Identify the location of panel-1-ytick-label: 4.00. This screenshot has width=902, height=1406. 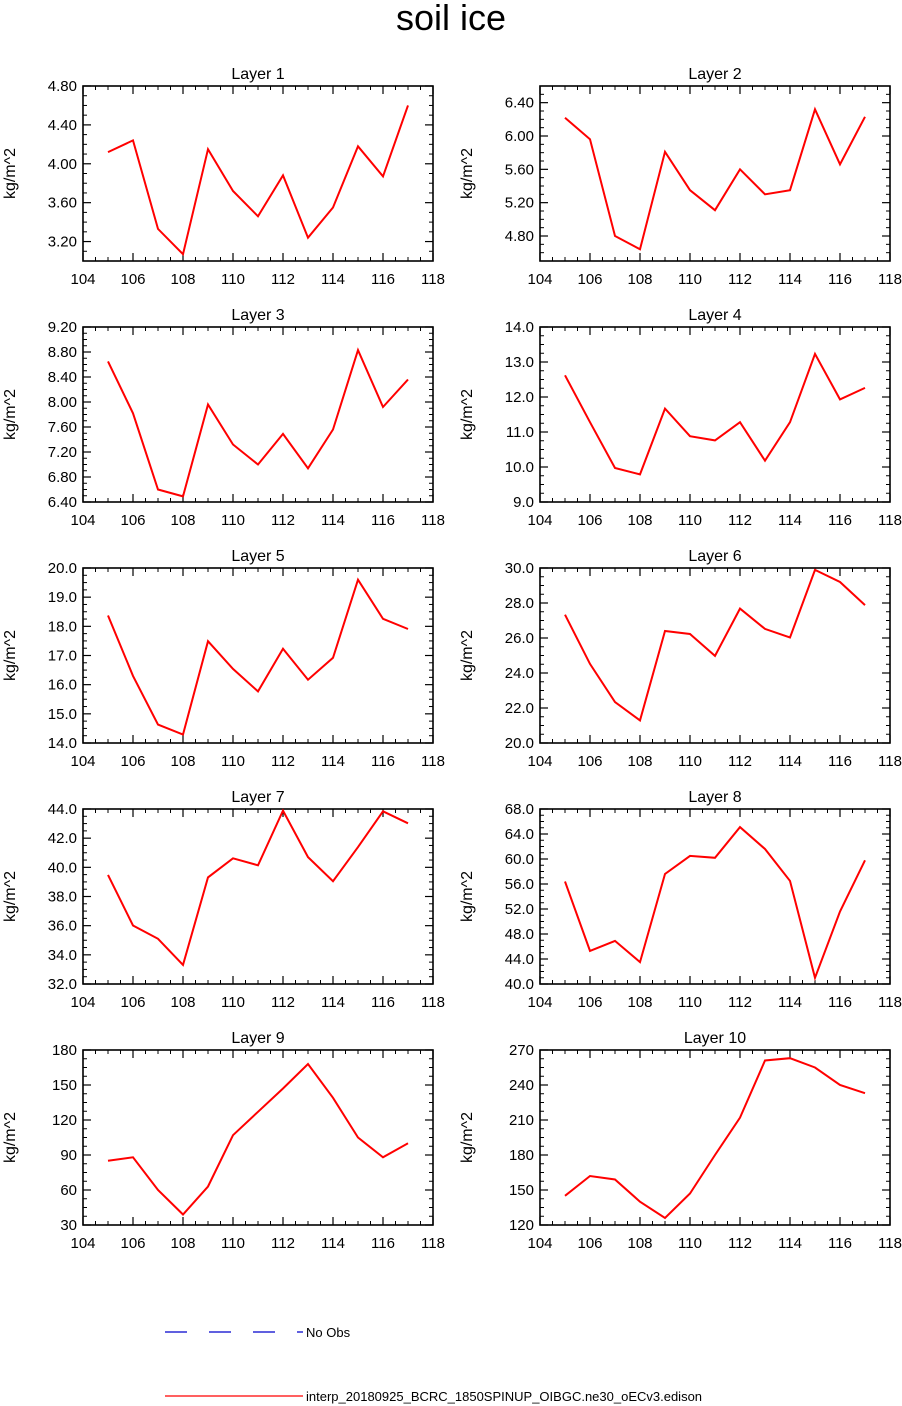
(62, 164).